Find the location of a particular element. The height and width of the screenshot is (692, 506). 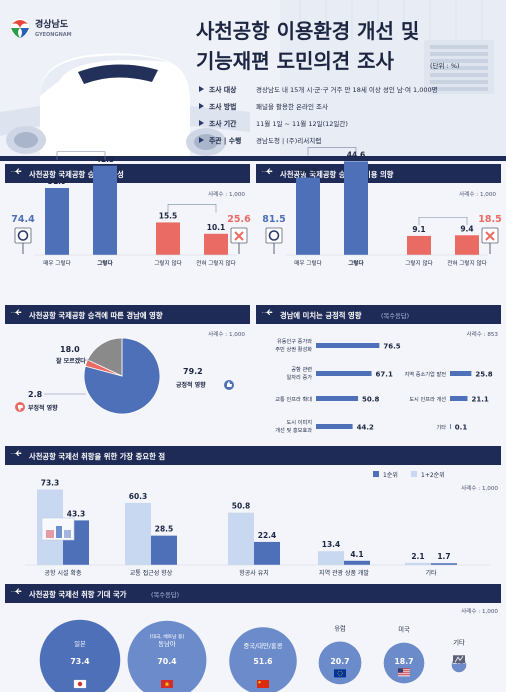

unit-label: (단위 : %) is located at coordinates (445, 65).